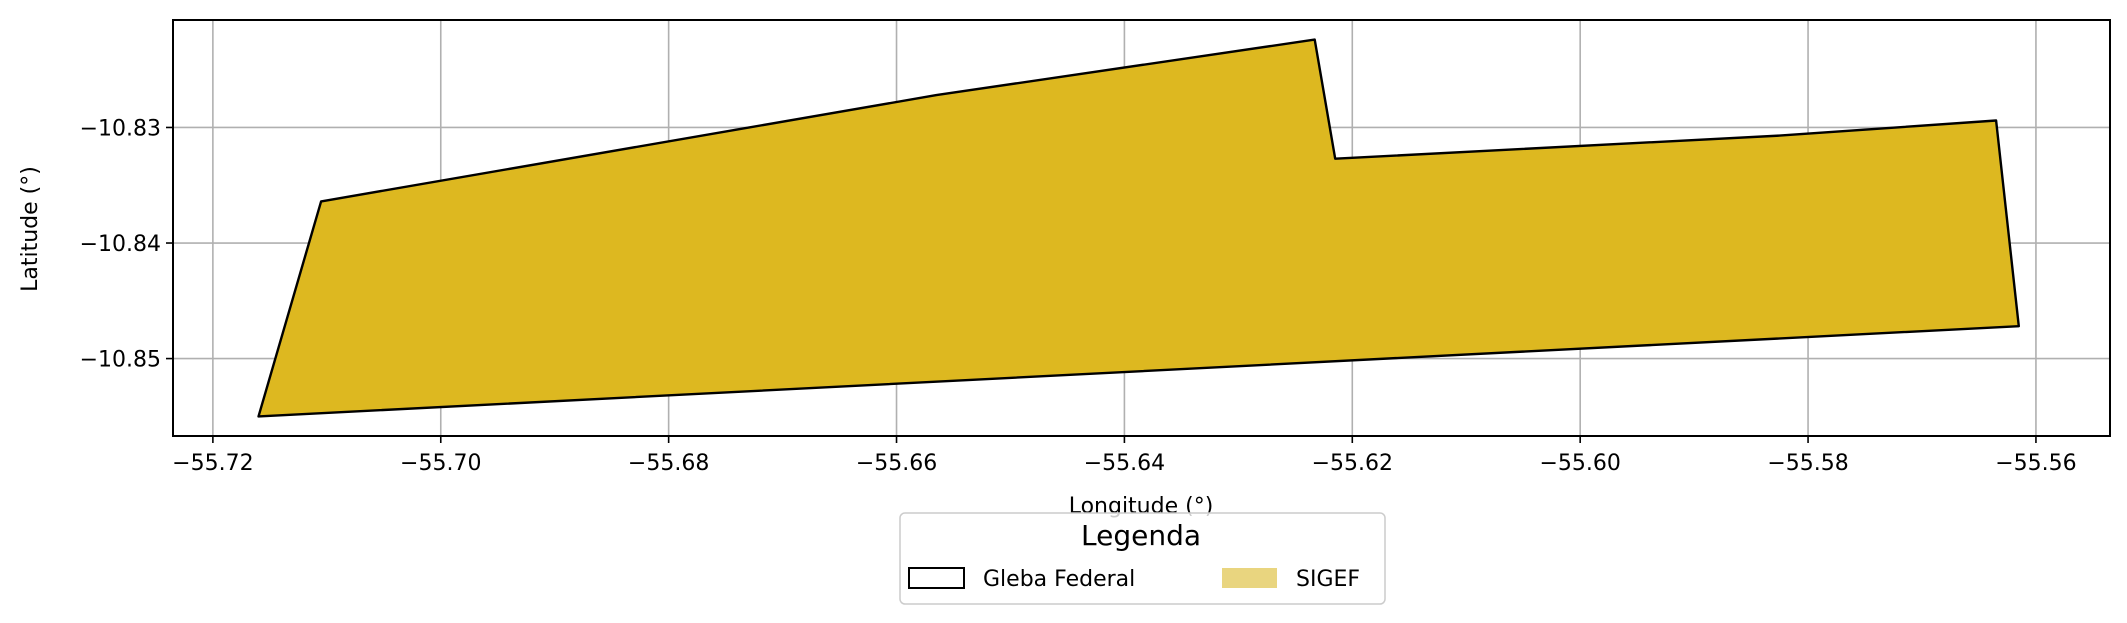  I want to click on legend-label-gleba-federal: Gleba Federal, so click(1059, 579).